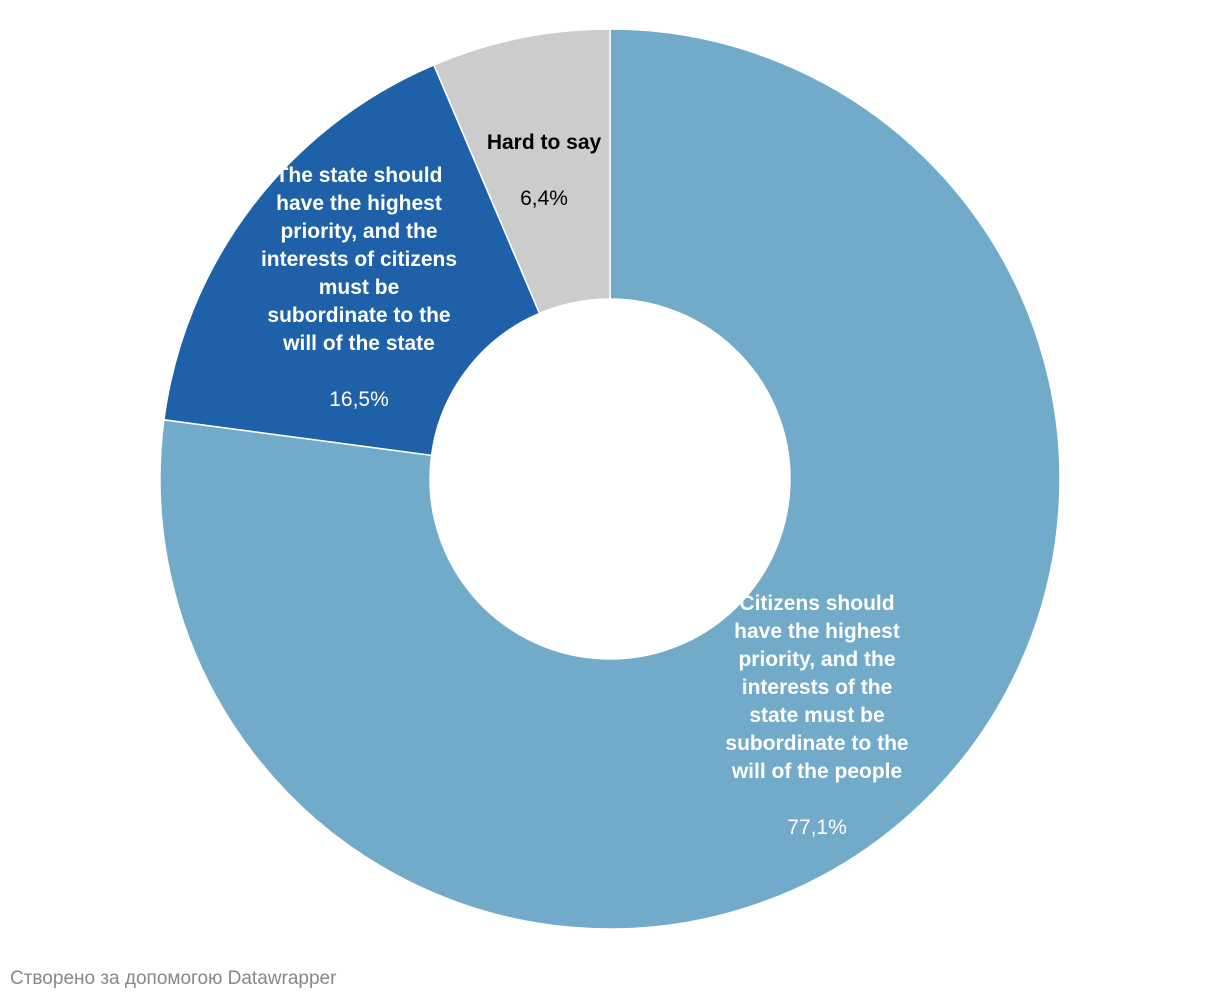 The width and height of the screenshot is (1220, 1006). I want to click on slice-label-hard-to-say: Hard to say 6,4%, so click(544, 171).